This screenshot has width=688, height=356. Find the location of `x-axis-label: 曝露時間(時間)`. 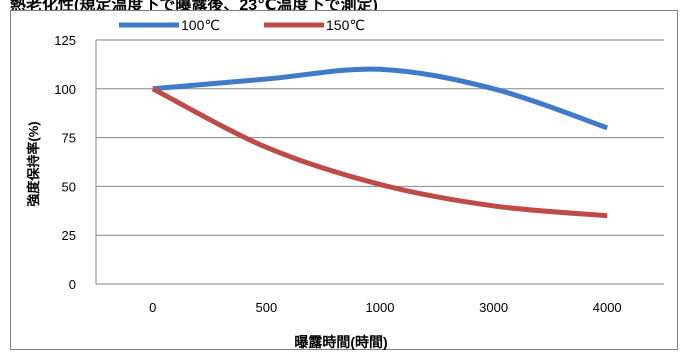

x-axis-label: 曝露時間(時間) is located at coordinates (340, 342).